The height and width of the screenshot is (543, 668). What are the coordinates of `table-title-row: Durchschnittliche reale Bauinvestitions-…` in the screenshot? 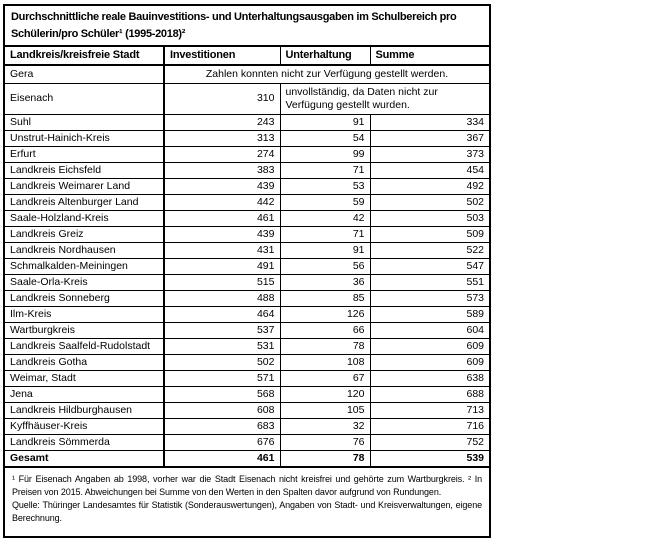 It's located at (247, 25).